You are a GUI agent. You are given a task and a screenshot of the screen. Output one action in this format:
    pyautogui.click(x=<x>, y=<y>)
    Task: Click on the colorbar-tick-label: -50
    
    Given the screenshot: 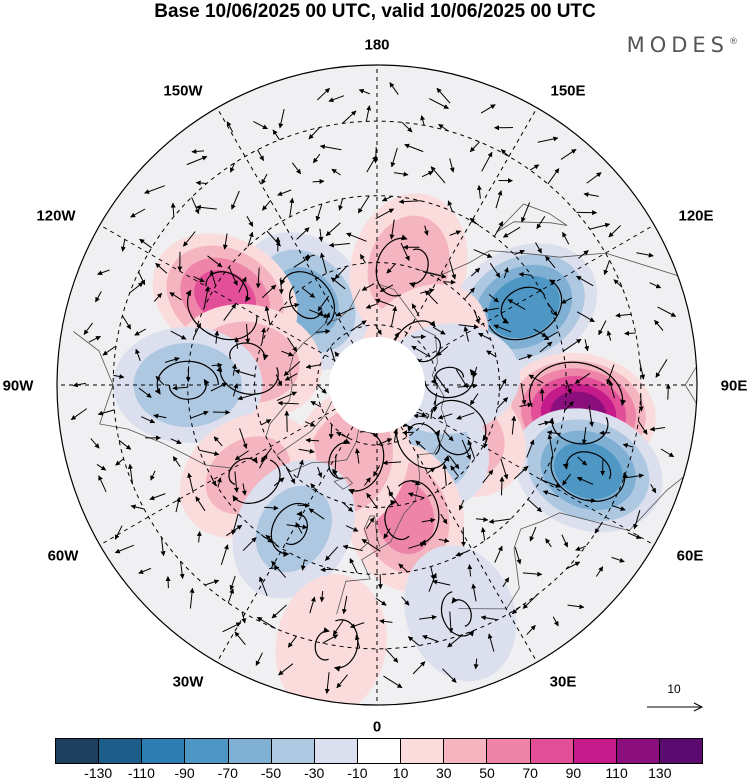 What is the action you would take?
    pyautogui.click(x=271, y=773)
    